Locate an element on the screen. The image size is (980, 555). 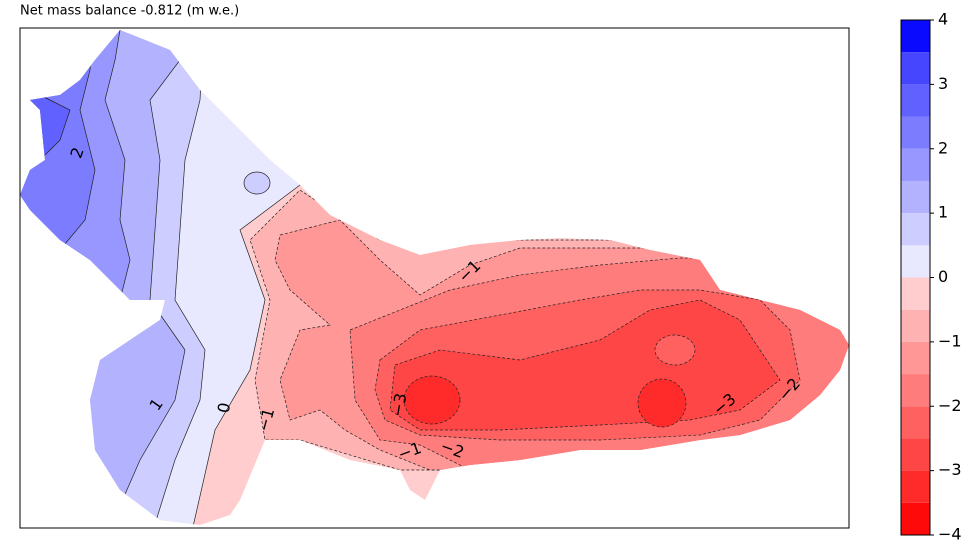
colorbar-tick-label: −1 is located at coordinates (950, 340).